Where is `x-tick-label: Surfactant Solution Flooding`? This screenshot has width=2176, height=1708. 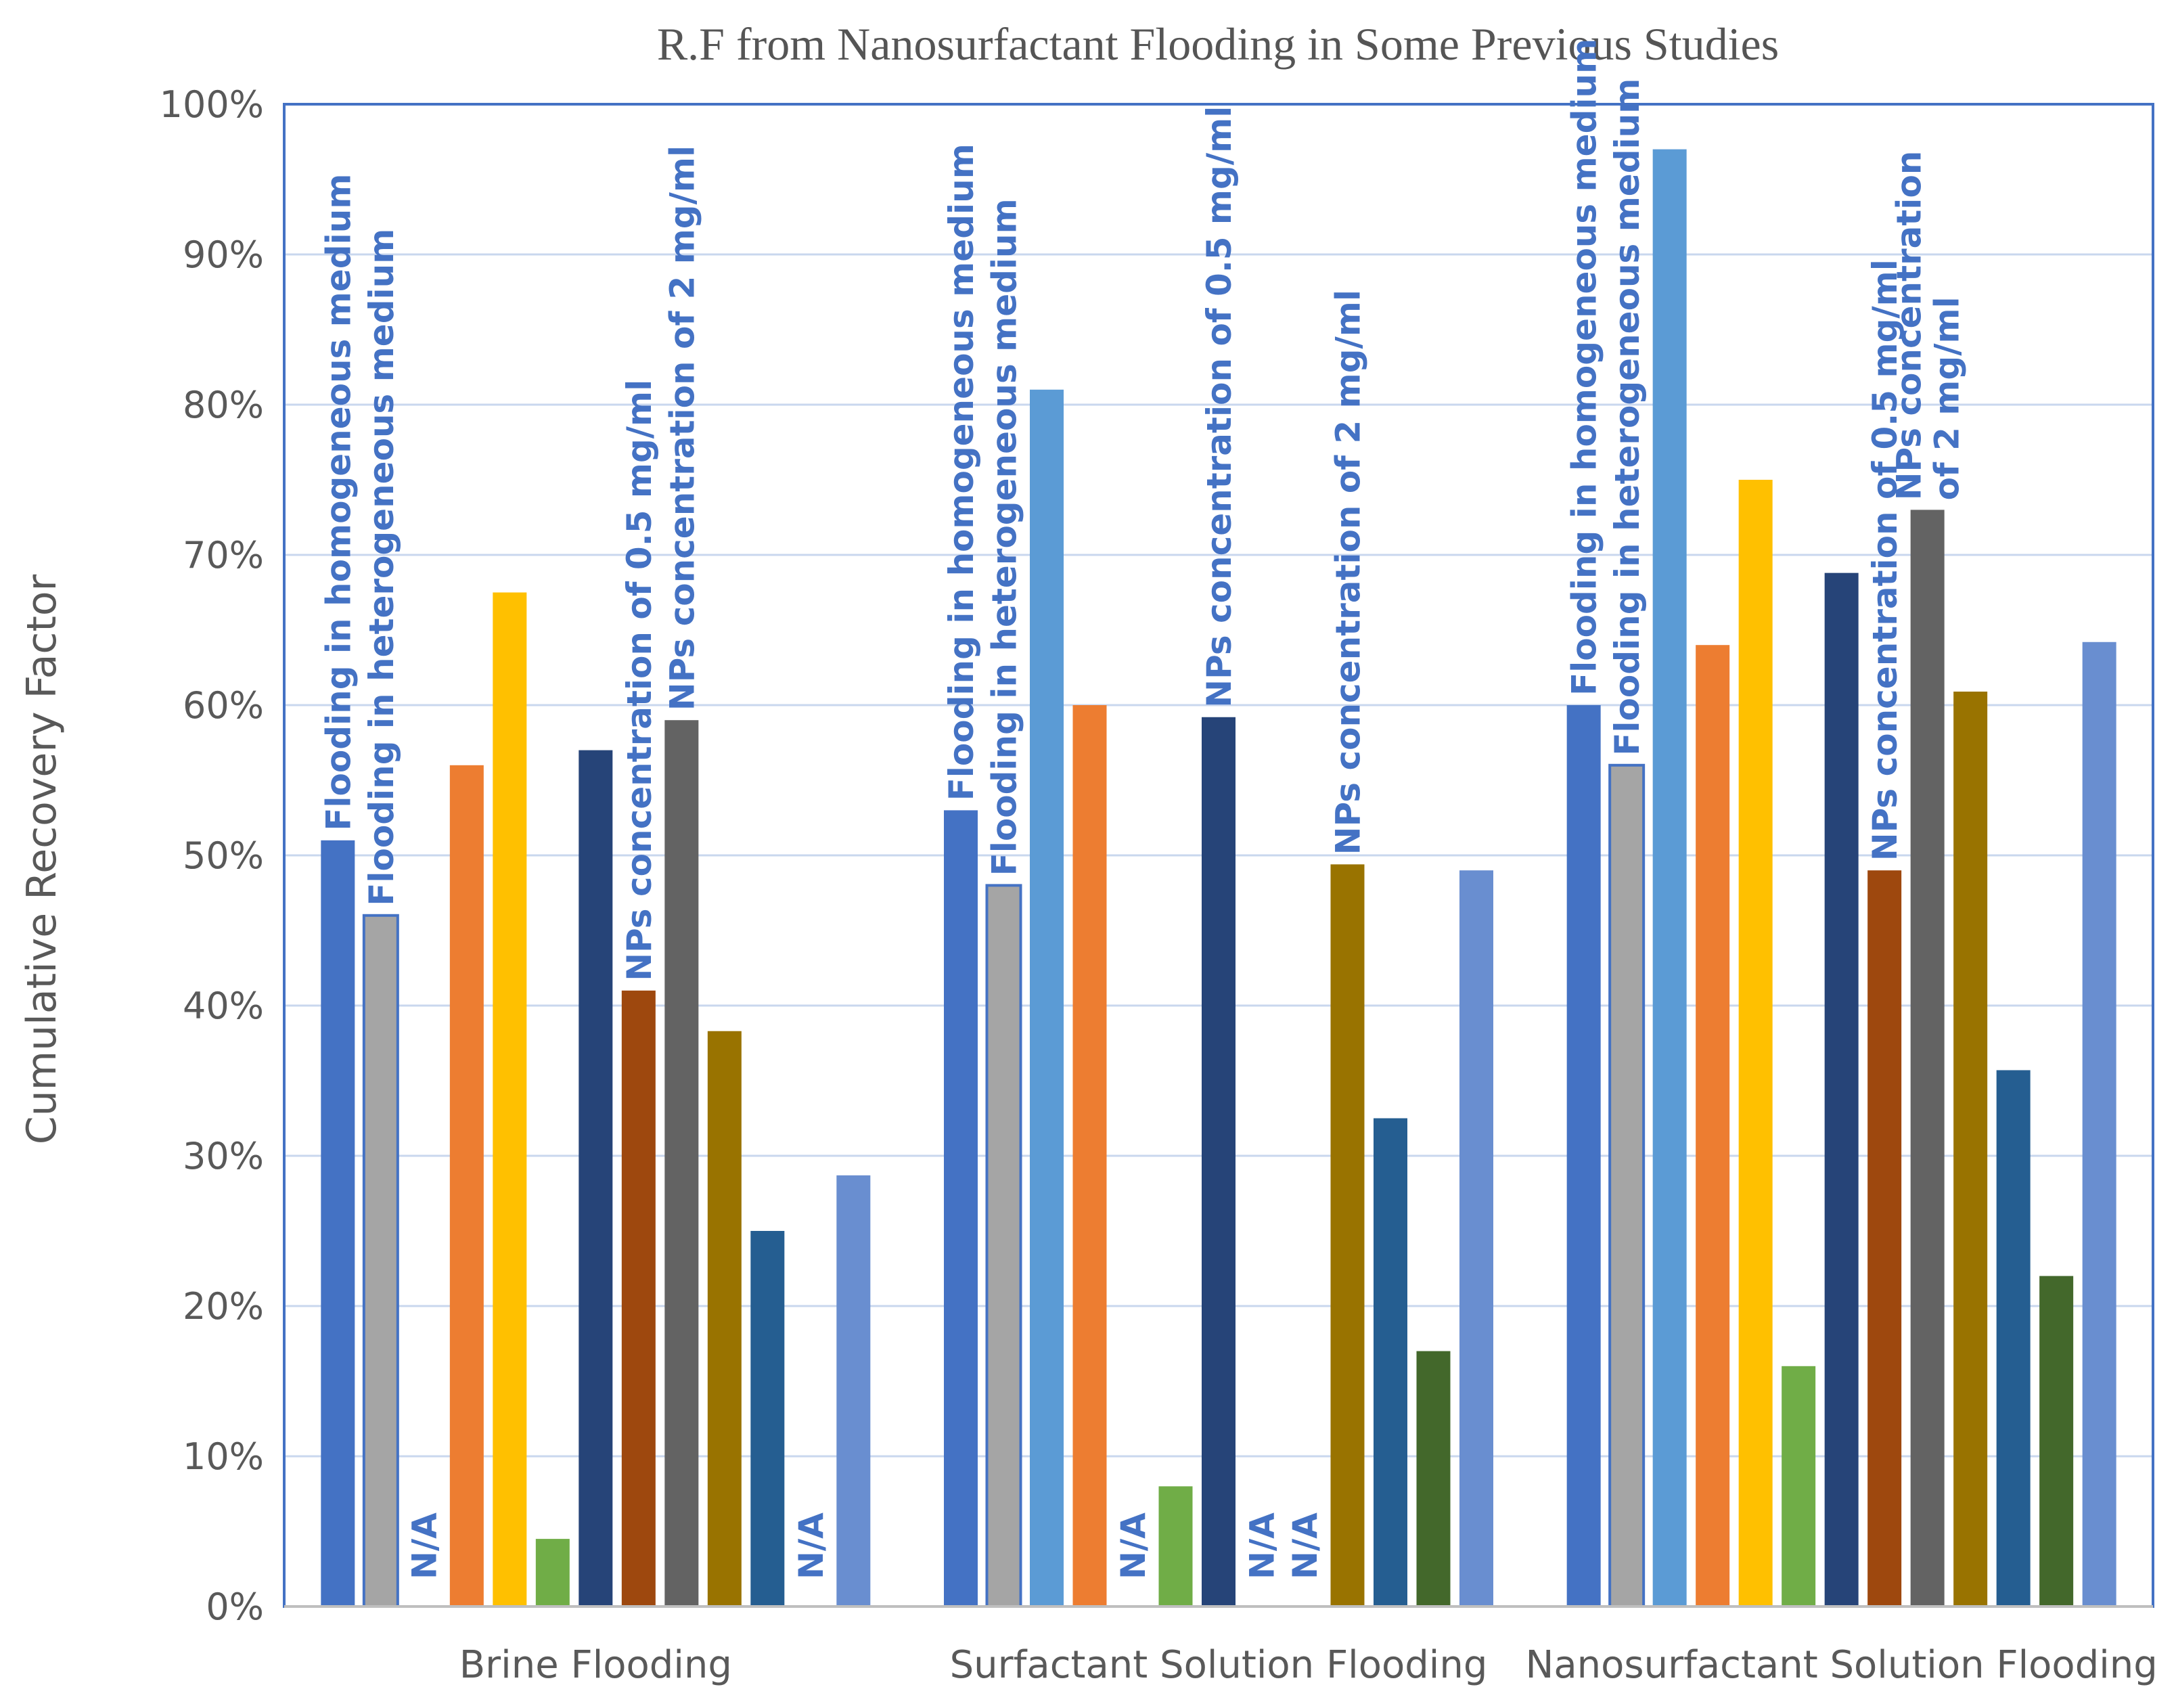
x-tick-label: Surfactant Solution Flooding is located at coordinates (1219, 1665).